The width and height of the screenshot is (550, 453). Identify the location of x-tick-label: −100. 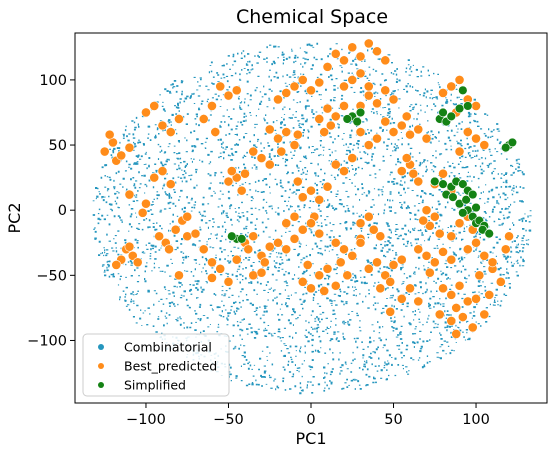
(146, 420).